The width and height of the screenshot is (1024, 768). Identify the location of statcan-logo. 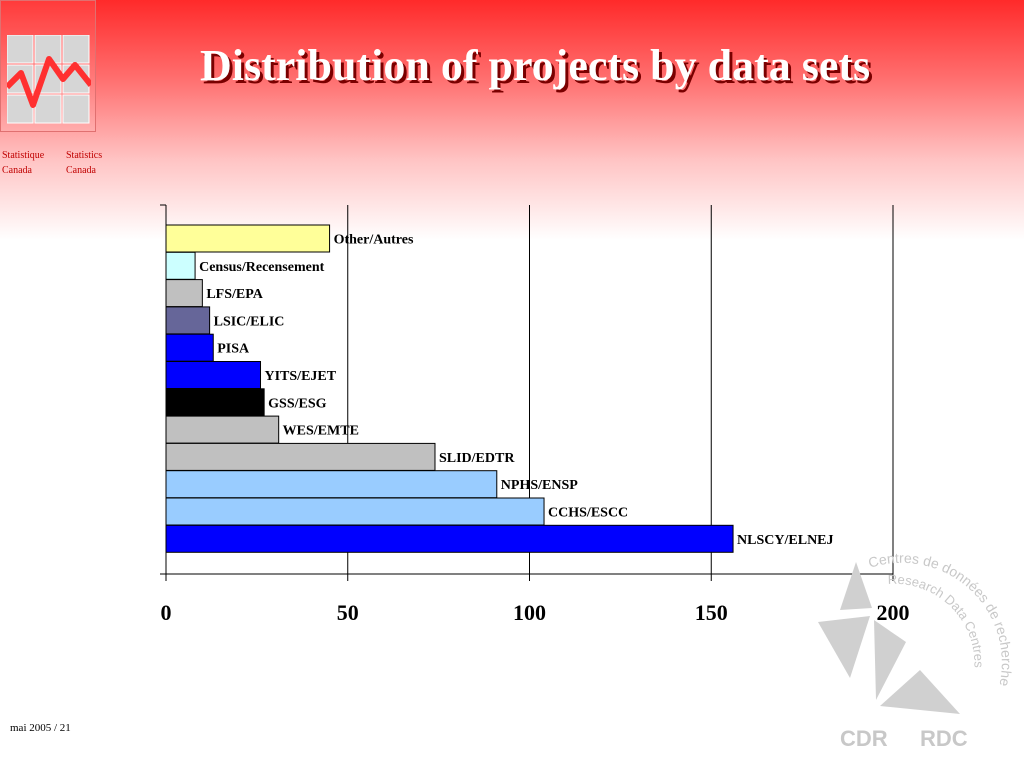
(48, 66).